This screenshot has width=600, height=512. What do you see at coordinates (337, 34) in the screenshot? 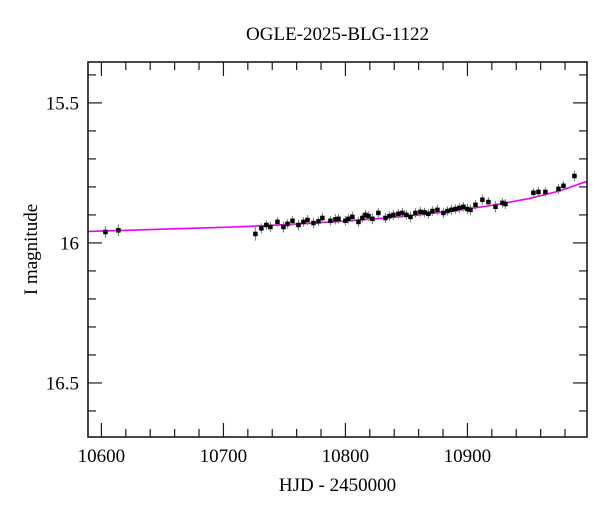
I see `chart-title: OGLE-2025-BLG-1122` at bounding box center [337, 34].